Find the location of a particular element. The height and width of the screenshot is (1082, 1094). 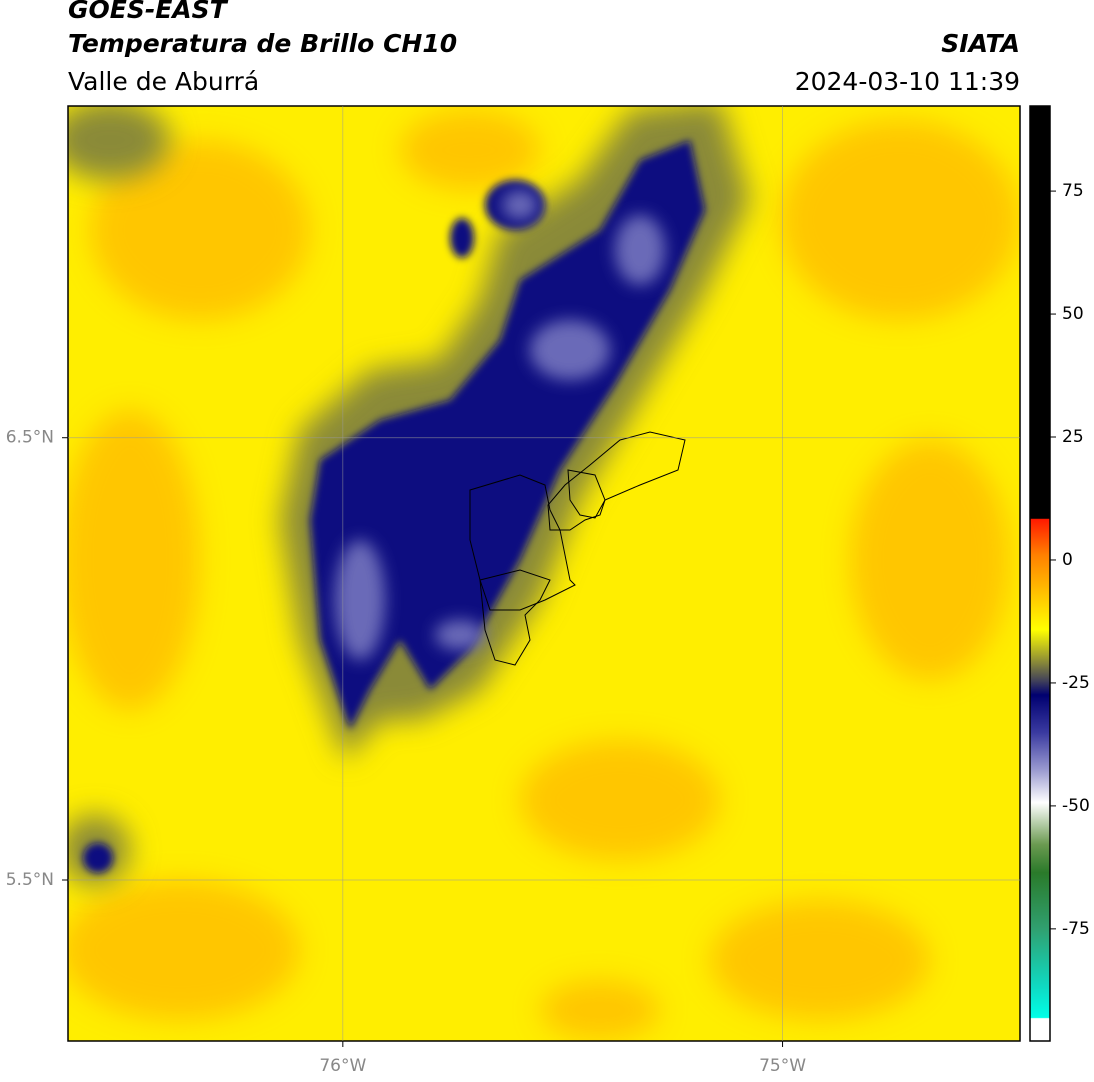

source: SIATA is located at coordinates (980, 43).